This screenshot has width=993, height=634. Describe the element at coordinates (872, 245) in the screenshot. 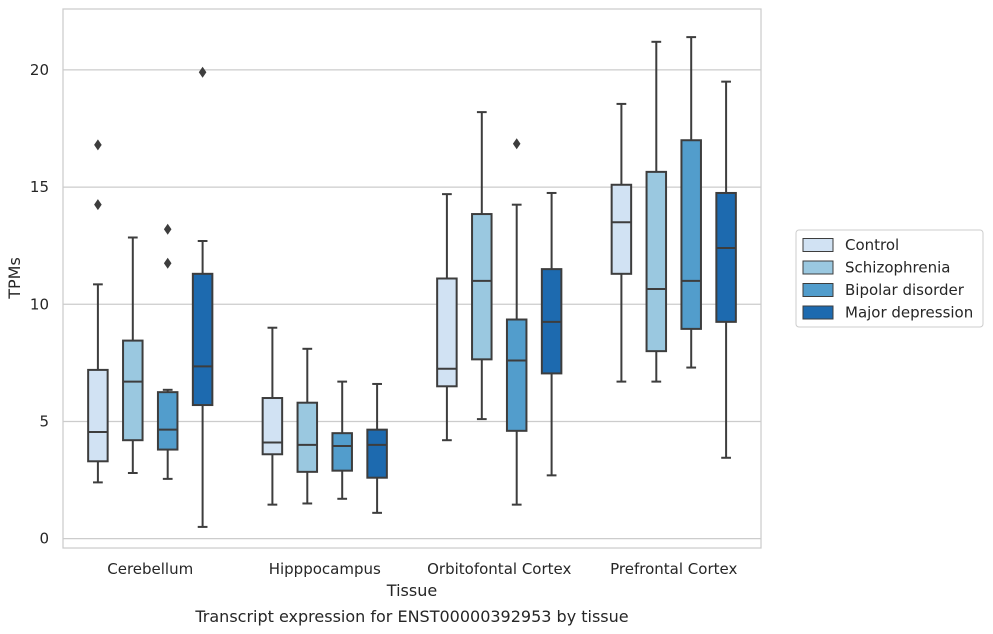

I see `legend-label: Control` at that location.